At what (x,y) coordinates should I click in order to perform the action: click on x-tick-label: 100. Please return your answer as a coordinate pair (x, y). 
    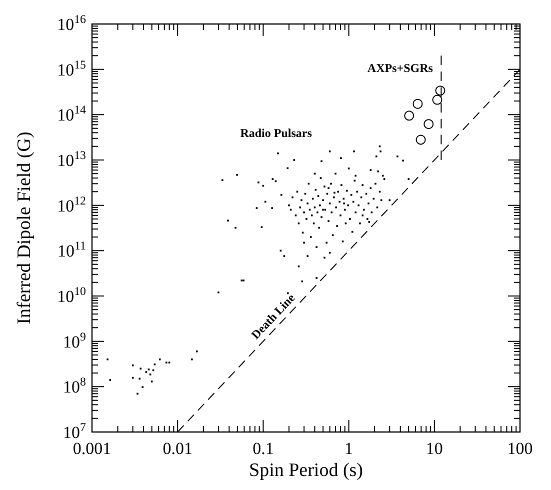
    Looking at the image, I should click on (520, 448).